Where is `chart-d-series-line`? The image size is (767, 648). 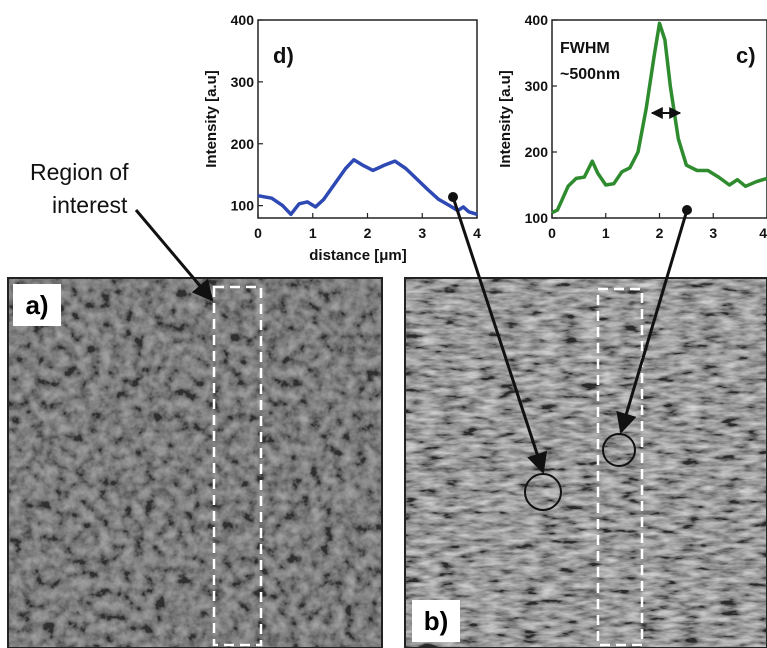
chart-d-series-line is located at coordinates (367, 187).